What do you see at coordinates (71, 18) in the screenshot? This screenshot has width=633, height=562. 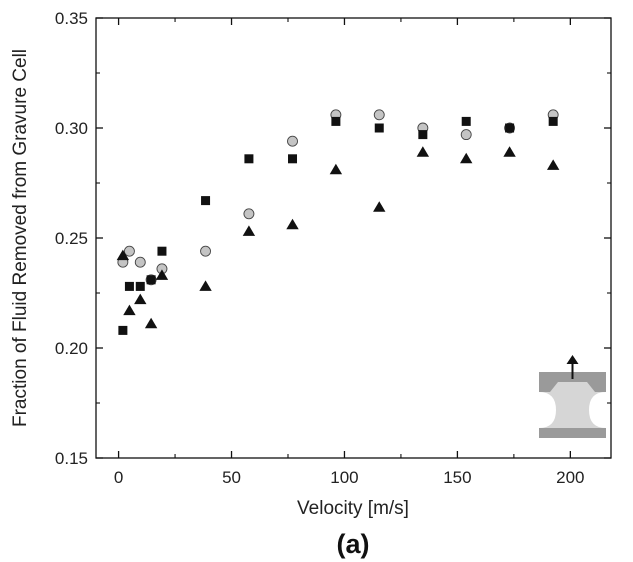 I see `y-tick-label: 0.35` at bounding box center [71, 18].